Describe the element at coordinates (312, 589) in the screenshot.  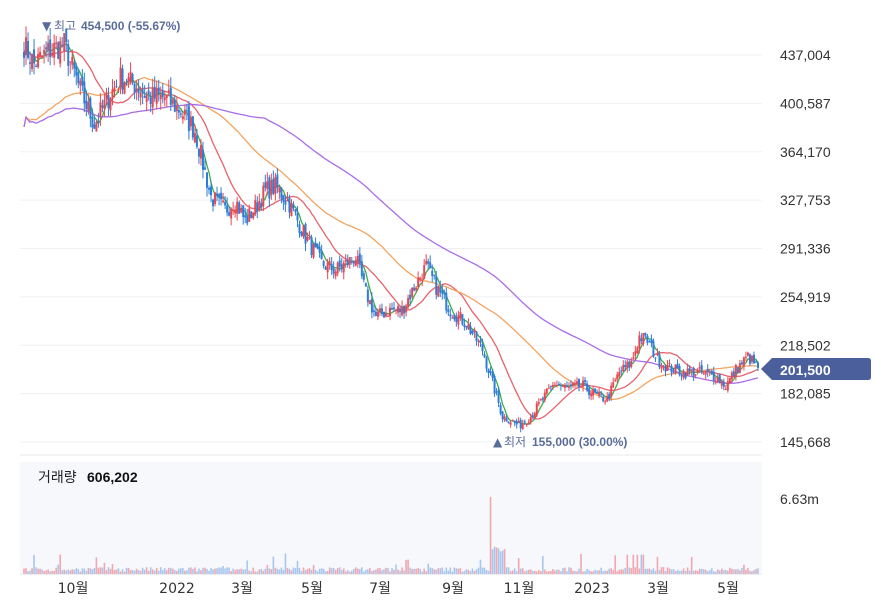
I see `x-tick-label: 5월` at that location.